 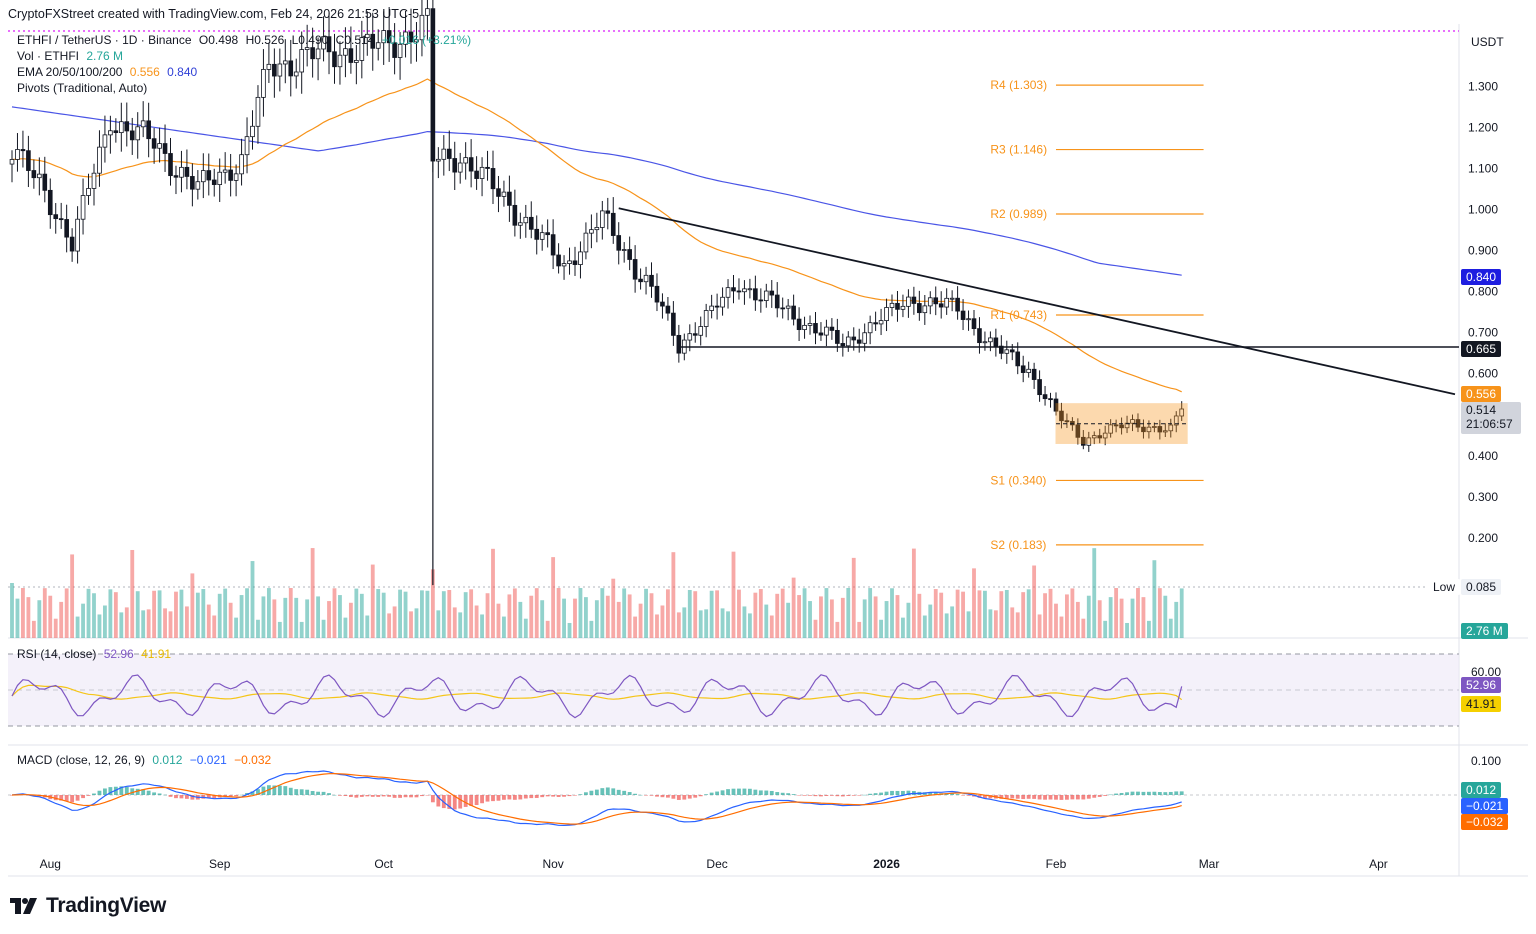 What do you see at coordinates (1481, 704) in the screenshot?
I see `rsi-ma-tag: 41.91` at bounding box center [1481, 704].